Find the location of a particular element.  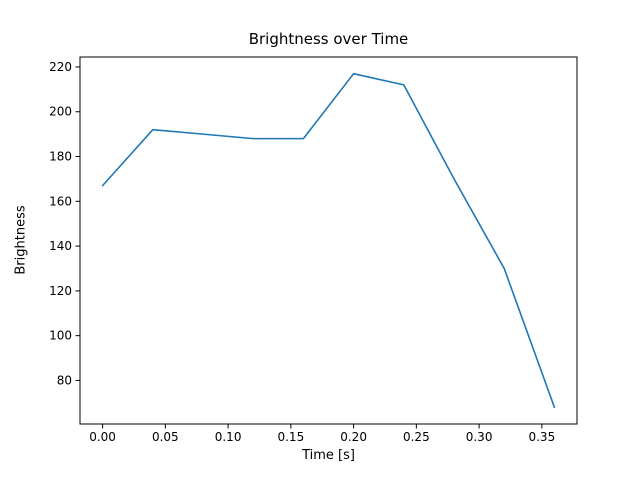

x-tick-label: 0.25 is located at coordinates (416, 437).